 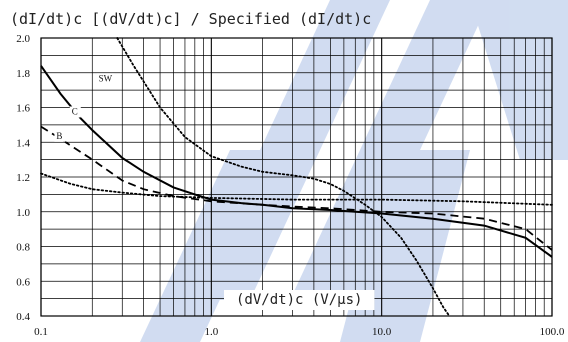 I want to click on y-tick-label: 1.8, so click(x=23, y=74).